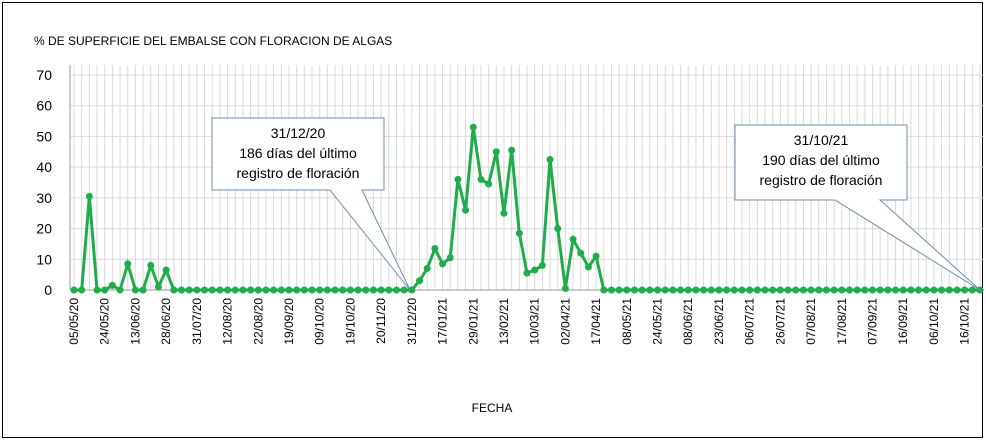  What do you see at coordinates (298, 153) in the screenshot?
I see `callout-text: 186 días del último` at bounding box center [298, 153].